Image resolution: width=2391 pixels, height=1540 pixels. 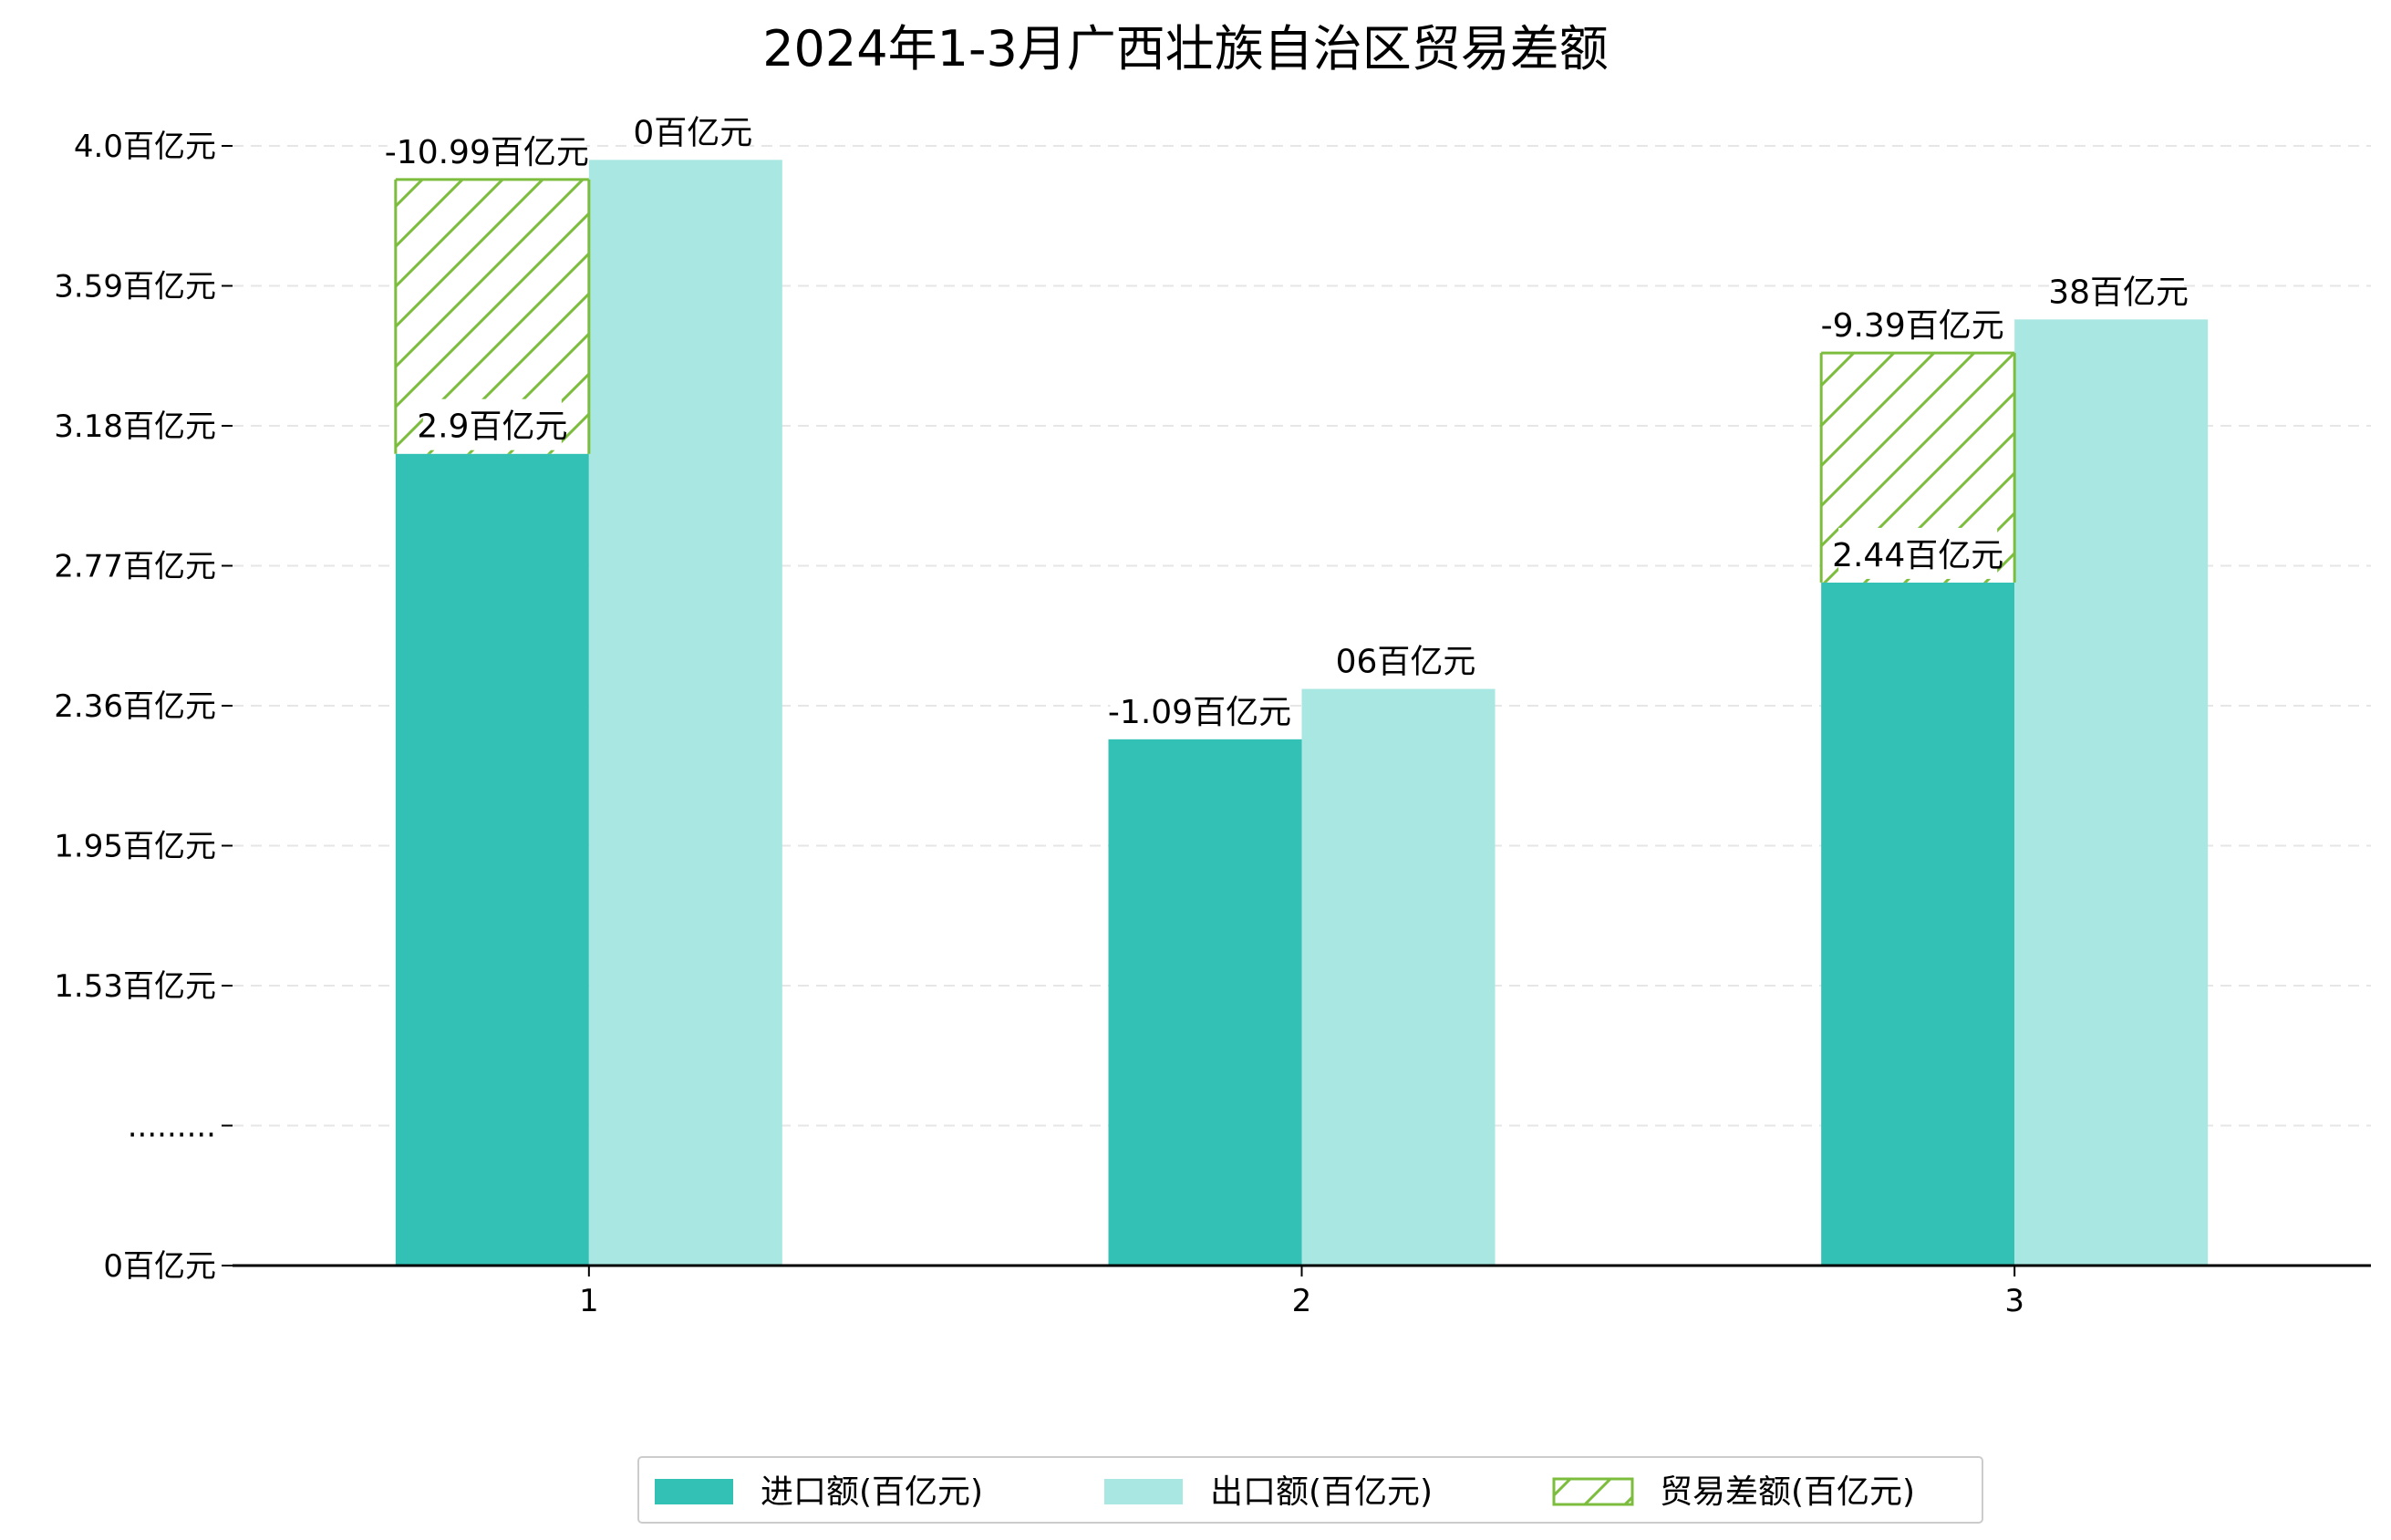 What do you see at coordinates (589, 1301) in the screenshot?
I see `x-tick-label: 1` at bounding box center [589, 1301].